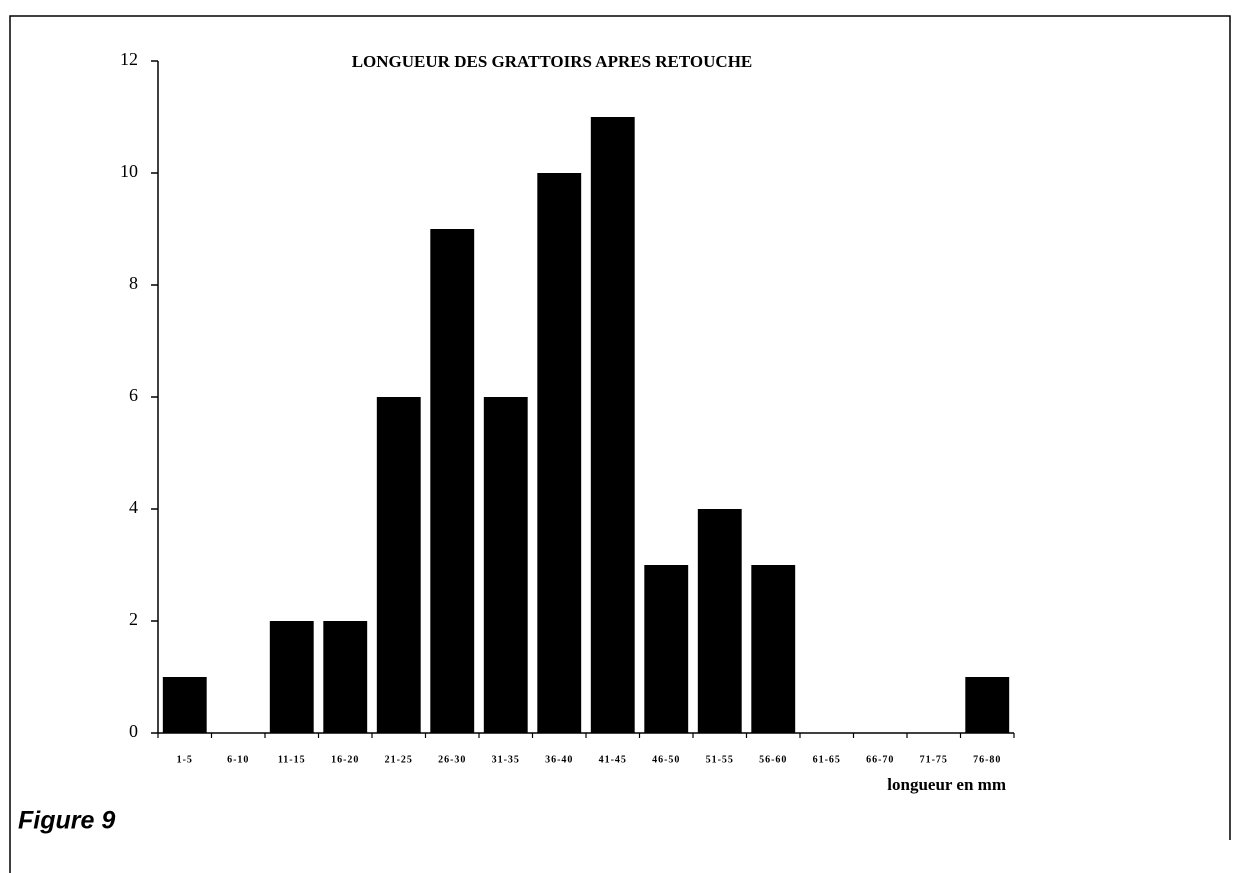  I want to click on x-tick-label: 51-55, so click(720, 759).